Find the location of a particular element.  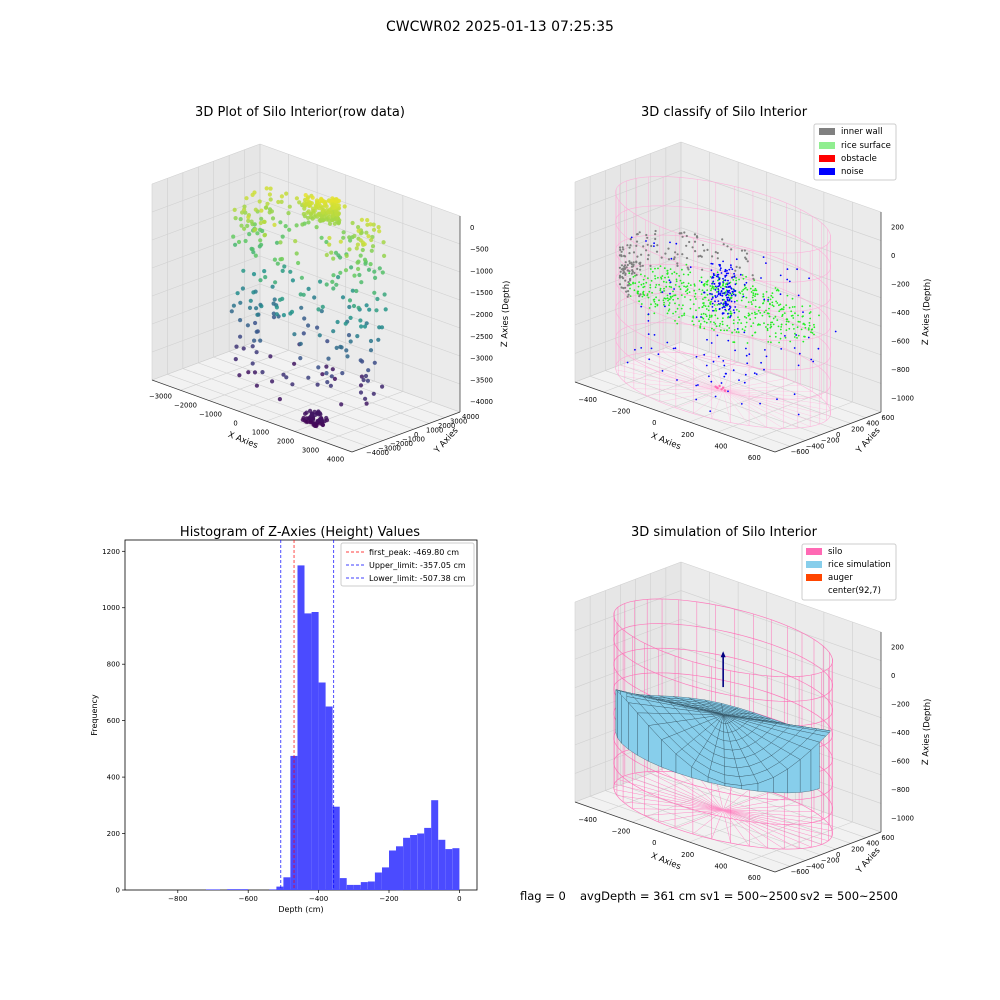

simulation-z-tick-label: −600 is located at coordinates (900, 762).